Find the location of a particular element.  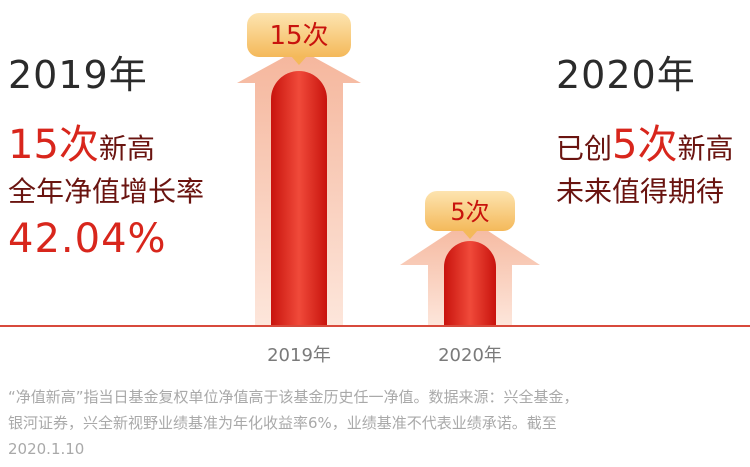

right-line1-number: 5次 is located at coordinates (645, 145).